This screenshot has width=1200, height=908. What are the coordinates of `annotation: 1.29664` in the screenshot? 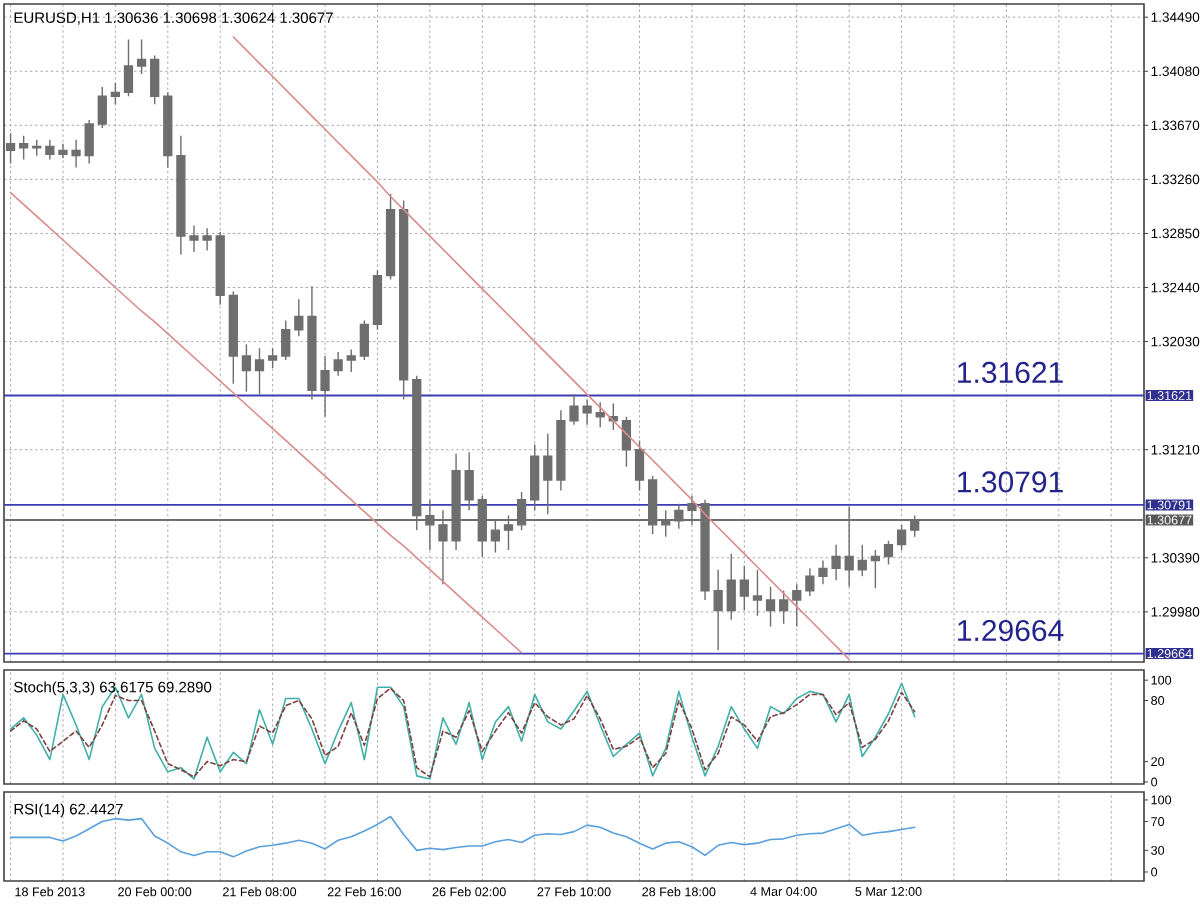 It's located at (1011, 630).